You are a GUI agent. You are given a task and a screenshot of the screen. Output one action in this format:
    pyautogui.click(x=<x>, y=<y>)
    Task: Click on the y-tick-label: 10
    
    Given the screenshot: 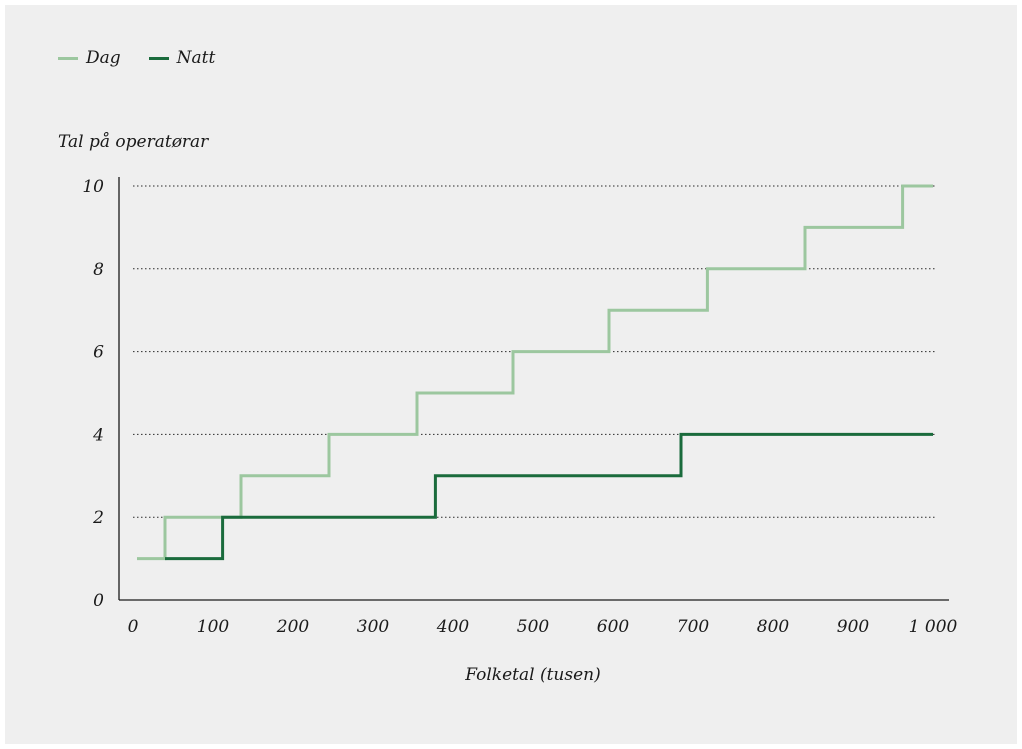 What is the action you would take?
    pyautogui.click(x=93, y=187)
    